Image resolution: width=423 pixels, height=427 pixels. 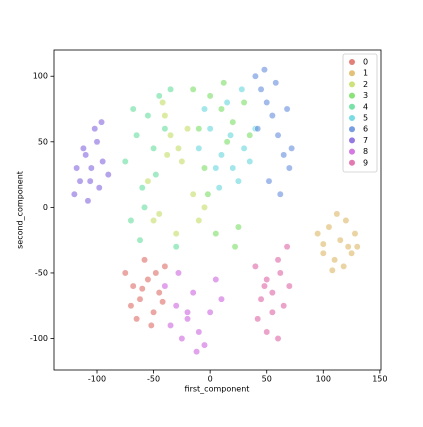 What do you see at coordinates (365, 162) in the screenshot?
I see `legend-label: 9` at bounding box center [365, 162].